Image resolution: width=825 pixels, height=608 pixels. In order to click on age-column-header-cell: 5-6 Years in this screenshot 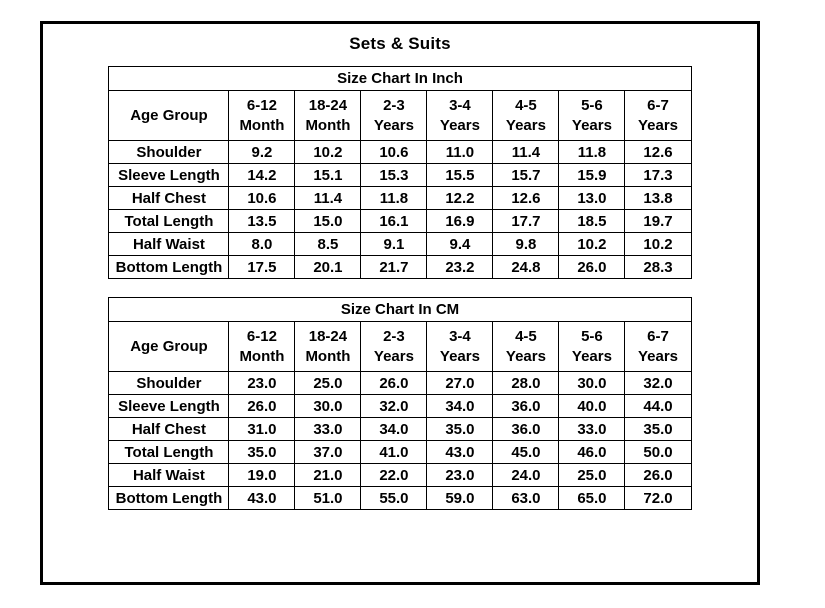, I will do `click(592, 346)`.